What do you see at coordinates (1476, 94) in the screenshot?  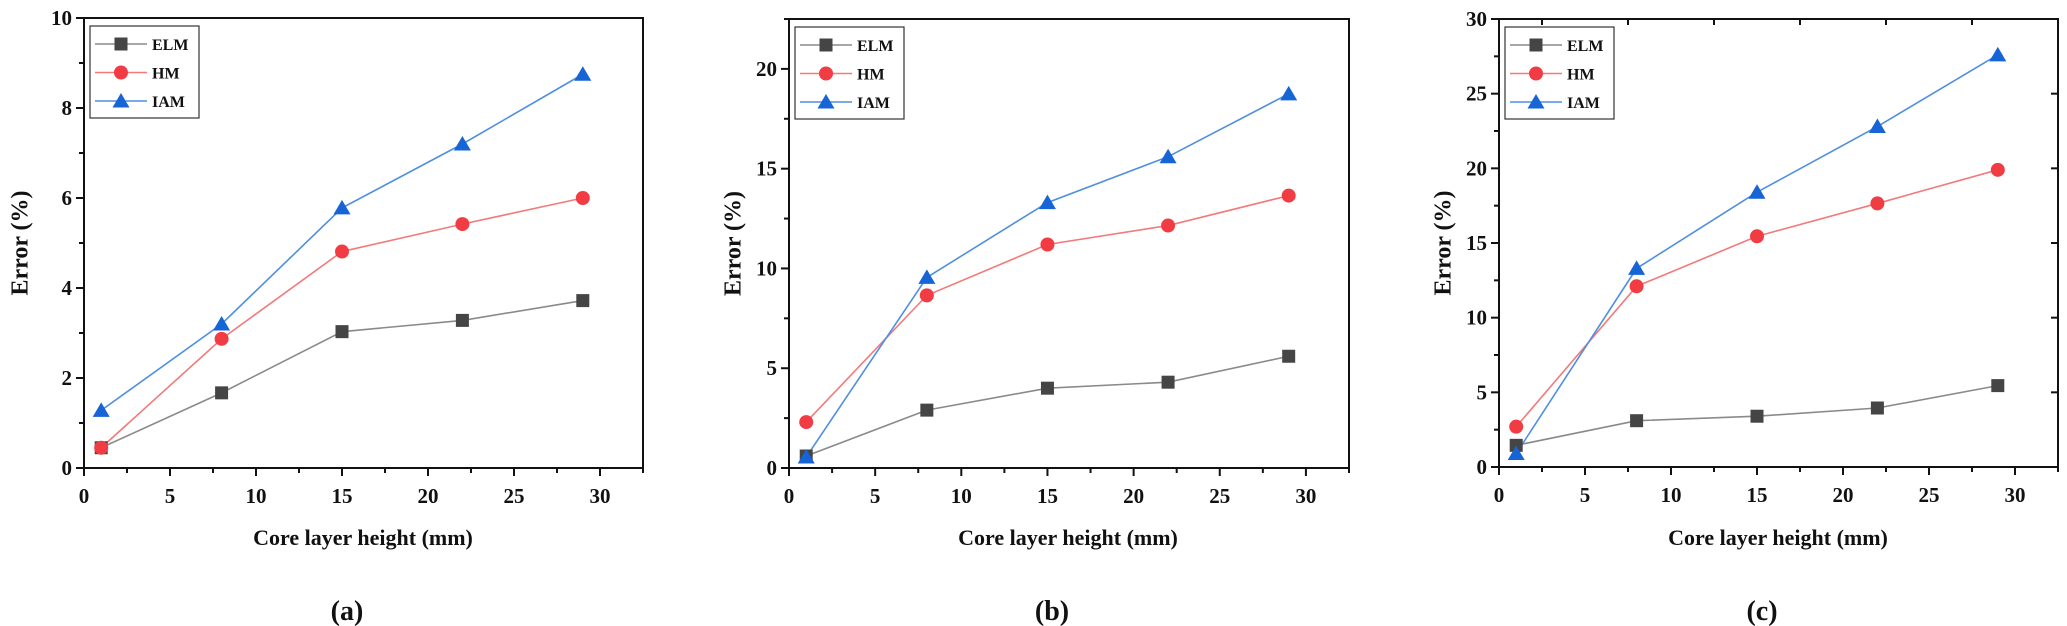 I see `y-tick-label: 25` at bounding box center [1476, 94].